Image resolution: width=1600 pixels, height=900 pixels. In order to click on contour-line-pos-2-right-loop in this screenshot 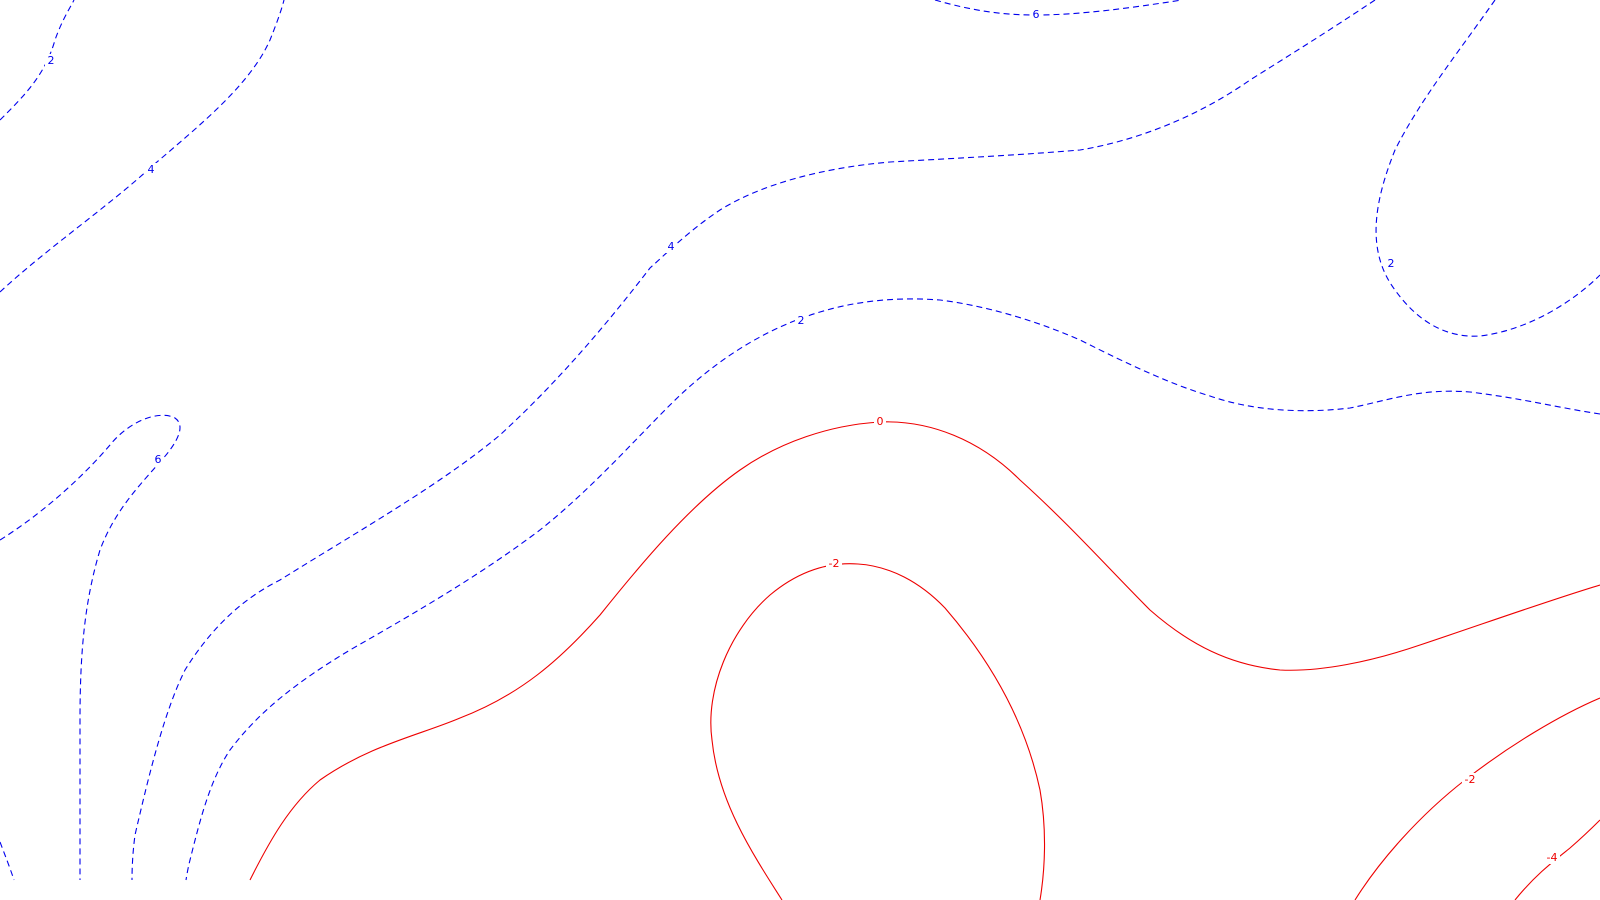, I will do `click(1487, 168)`.